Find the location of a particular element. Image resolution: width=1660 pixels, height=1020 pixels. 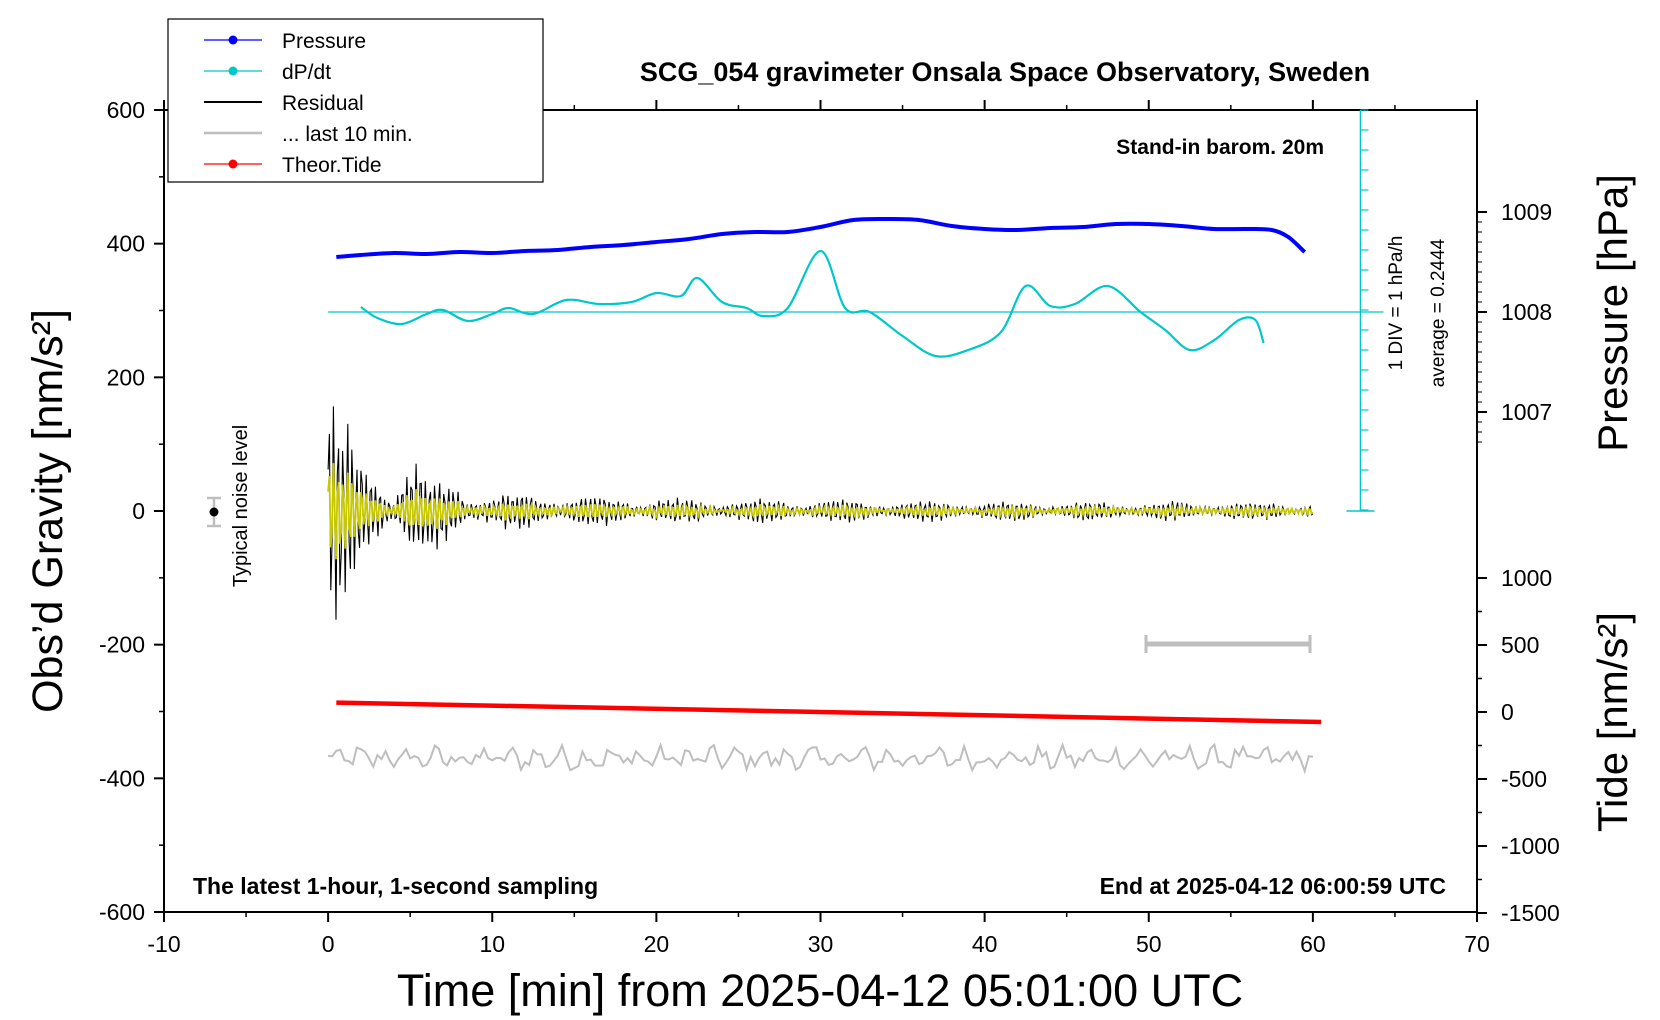

chart-subtitle: Stand-in barom. 20m is located at coordinates (1220, 147).